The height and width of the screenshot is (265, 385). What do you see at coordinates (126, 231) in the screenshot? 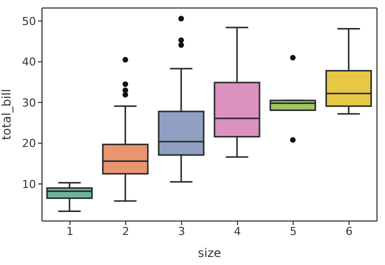
I see `x-tick-label: 2` at bounding box center [126, 231].